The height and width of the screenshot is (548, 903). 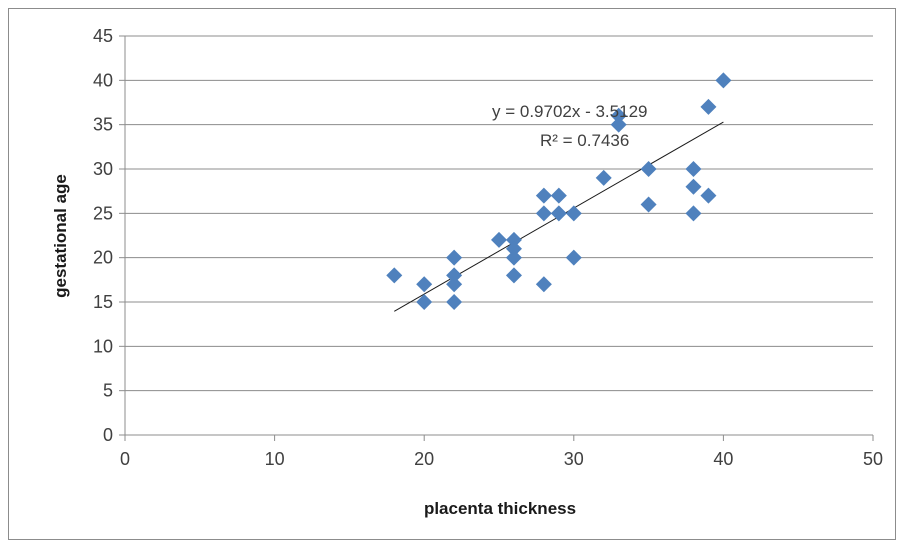 I want to click on x-tick-labels: 0 10 20 30 40 50, so click(x=501, y=459).